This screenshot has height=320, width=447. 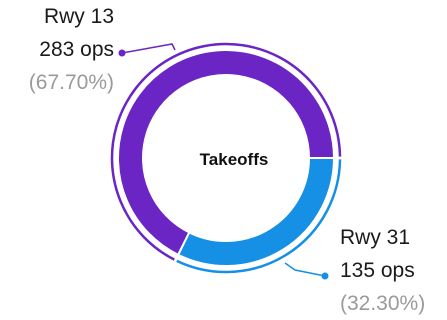 I want to click on slice-label-value: 135 ops, so click(x=377, y=270).